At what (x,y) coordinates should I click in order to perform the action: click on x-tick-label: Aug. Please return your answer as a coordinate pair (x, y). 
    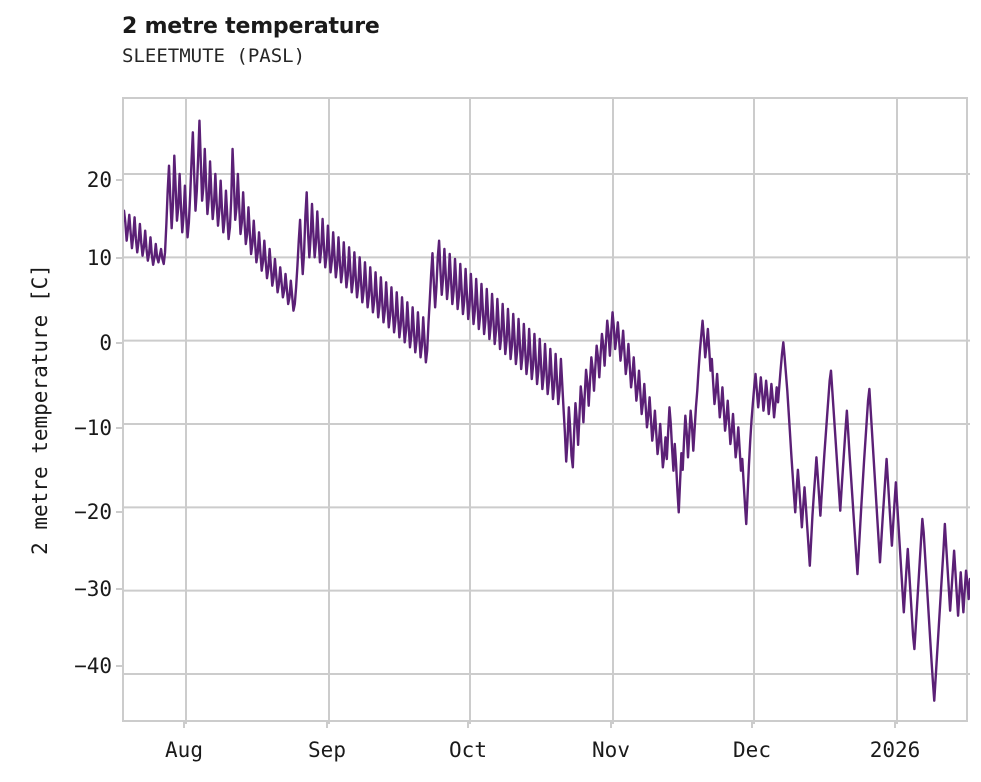
    Looking at the image, I should click on (184, 750).